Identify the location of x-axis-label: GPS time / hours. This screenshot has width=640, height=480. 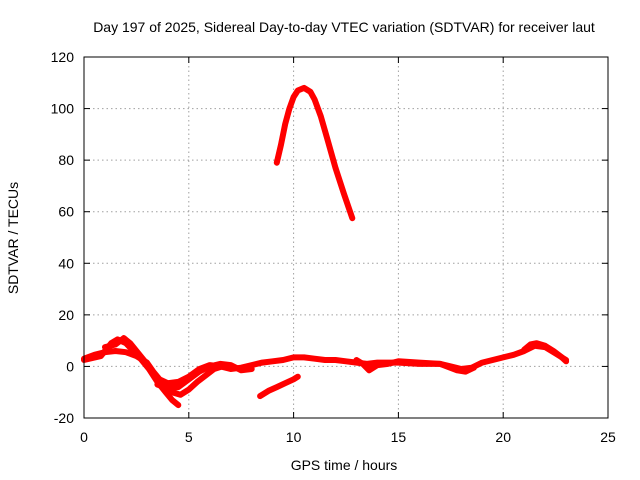
(344, 465).